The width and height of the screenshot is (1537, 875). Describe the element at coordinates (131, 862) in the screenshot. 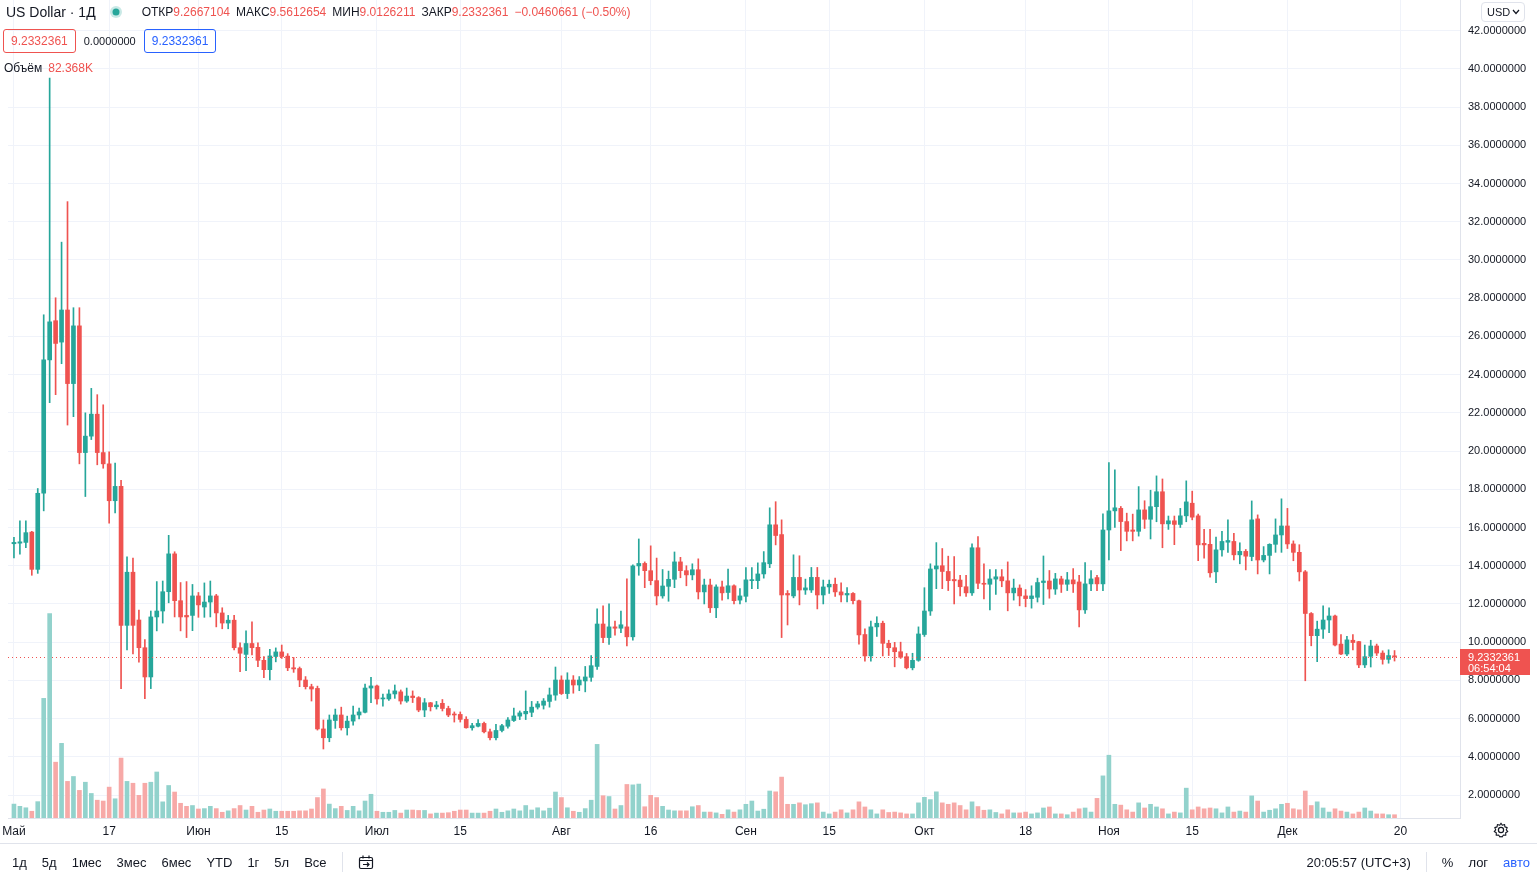

I see `text: 3мес` at that location.